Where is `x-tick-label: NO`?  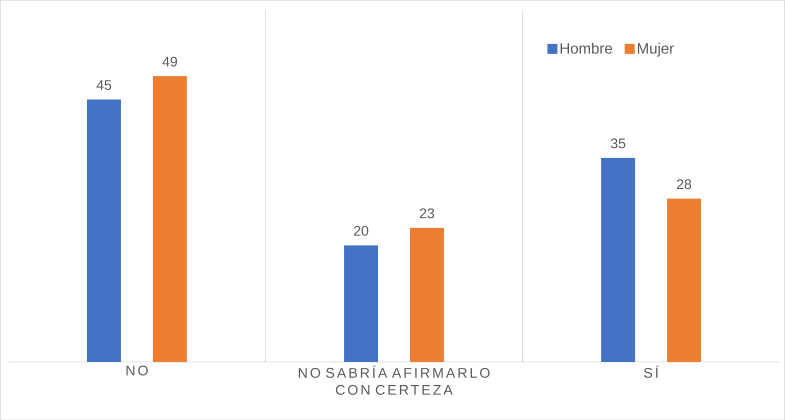
x-tick-label: NO is located at coordinates (137, 370).